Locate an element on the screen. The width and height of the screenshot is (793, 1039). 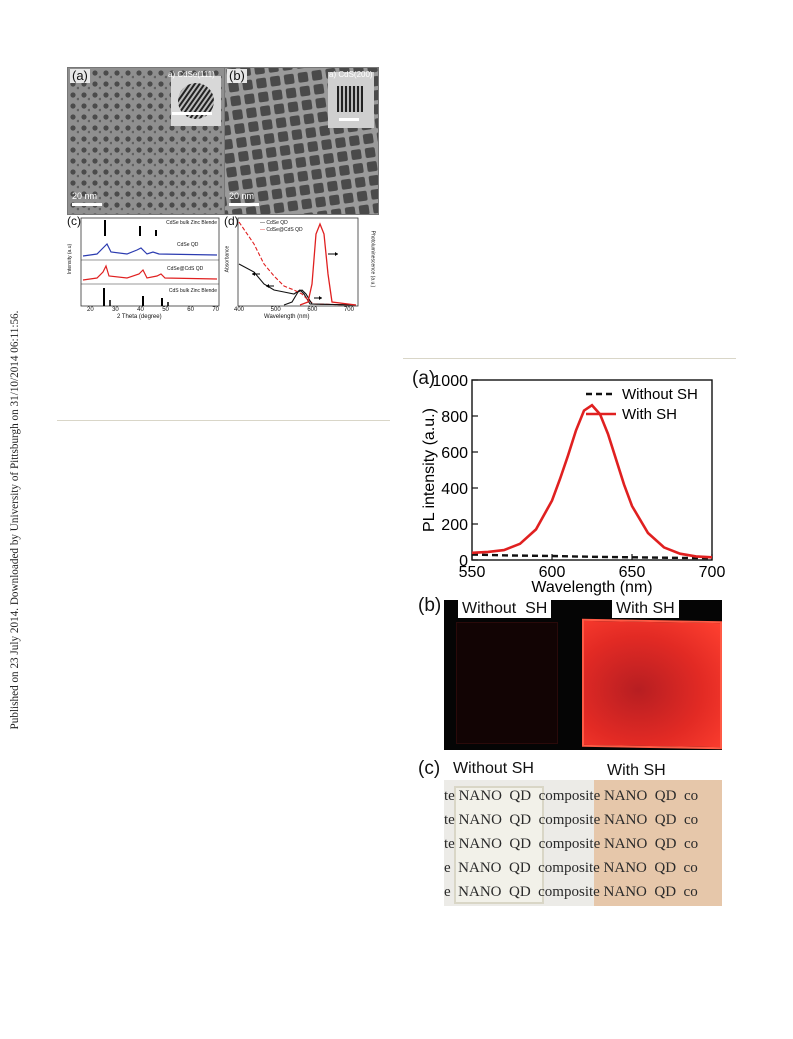
abs-legend: — CdSe QD — CdSe@CdS QD is located at coordinates (281, 227).